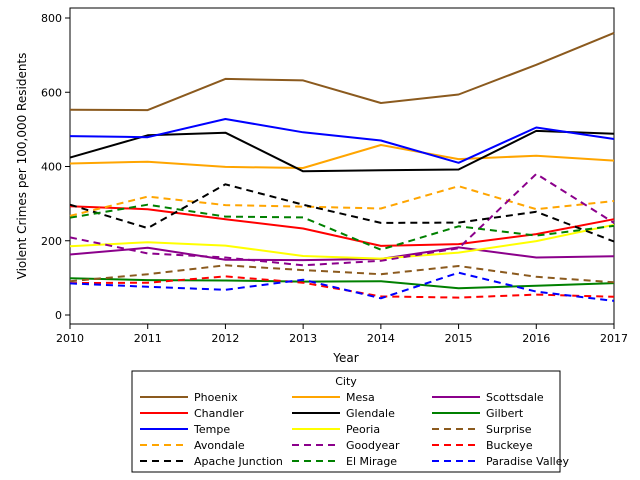 This screenshot has height=480, width=640. Describe the element at coordinates (614, 338) in the screenshot. I see `x-tick-label: 2017` at that location.